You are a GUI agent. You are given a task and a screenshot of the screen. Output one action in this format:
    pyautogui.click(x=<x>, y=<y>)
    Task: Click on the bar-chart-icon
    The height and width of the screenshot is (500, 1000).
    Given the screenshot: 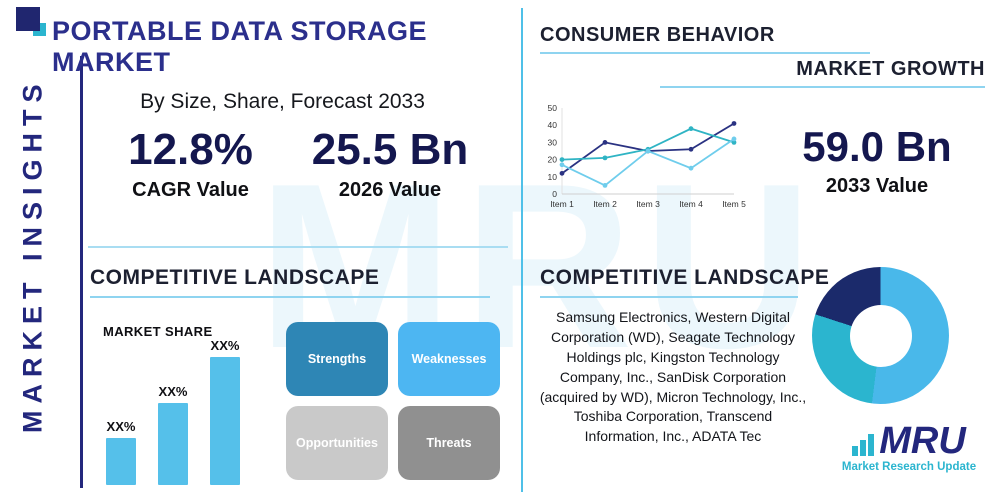 What is the action you would take?
    pyautogui.click(x=863, y=446)
    